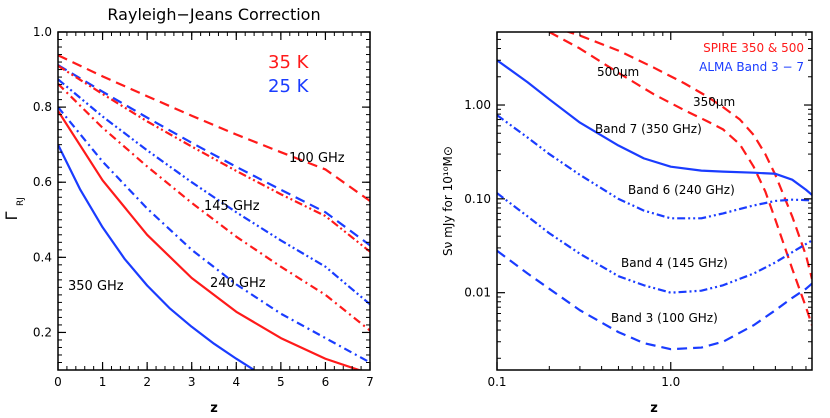 Image resolution: width=830 pixels, height=418 pixels. I want to click on right-x-axis-label: z, so click(654, 408).